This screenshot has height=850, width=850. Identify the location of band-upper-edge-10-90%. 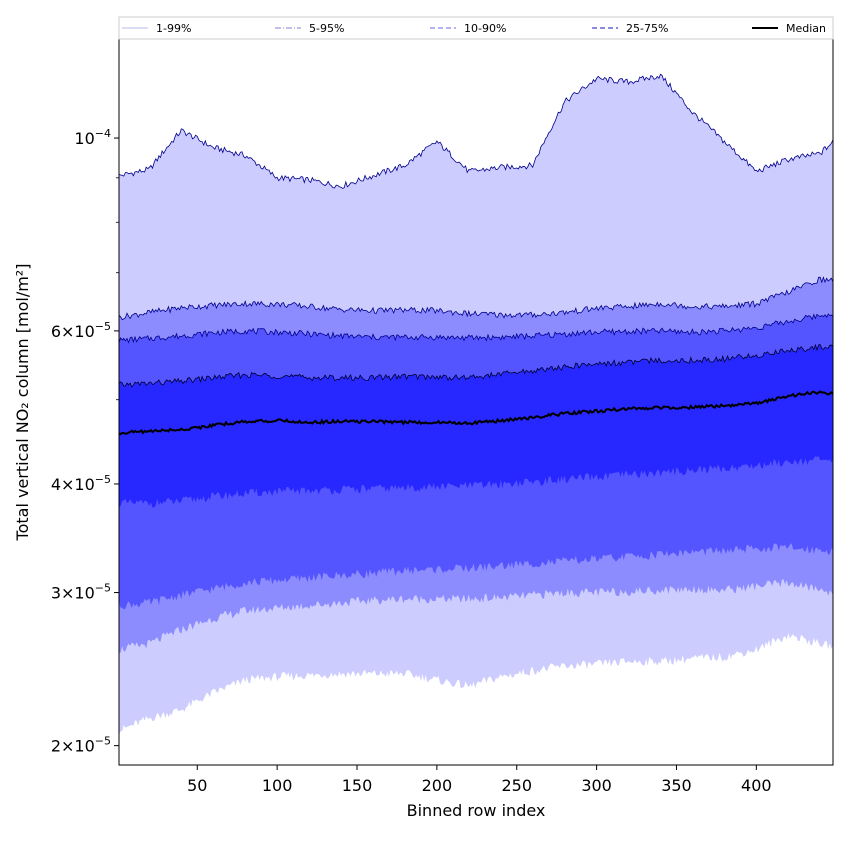
(476, 328).